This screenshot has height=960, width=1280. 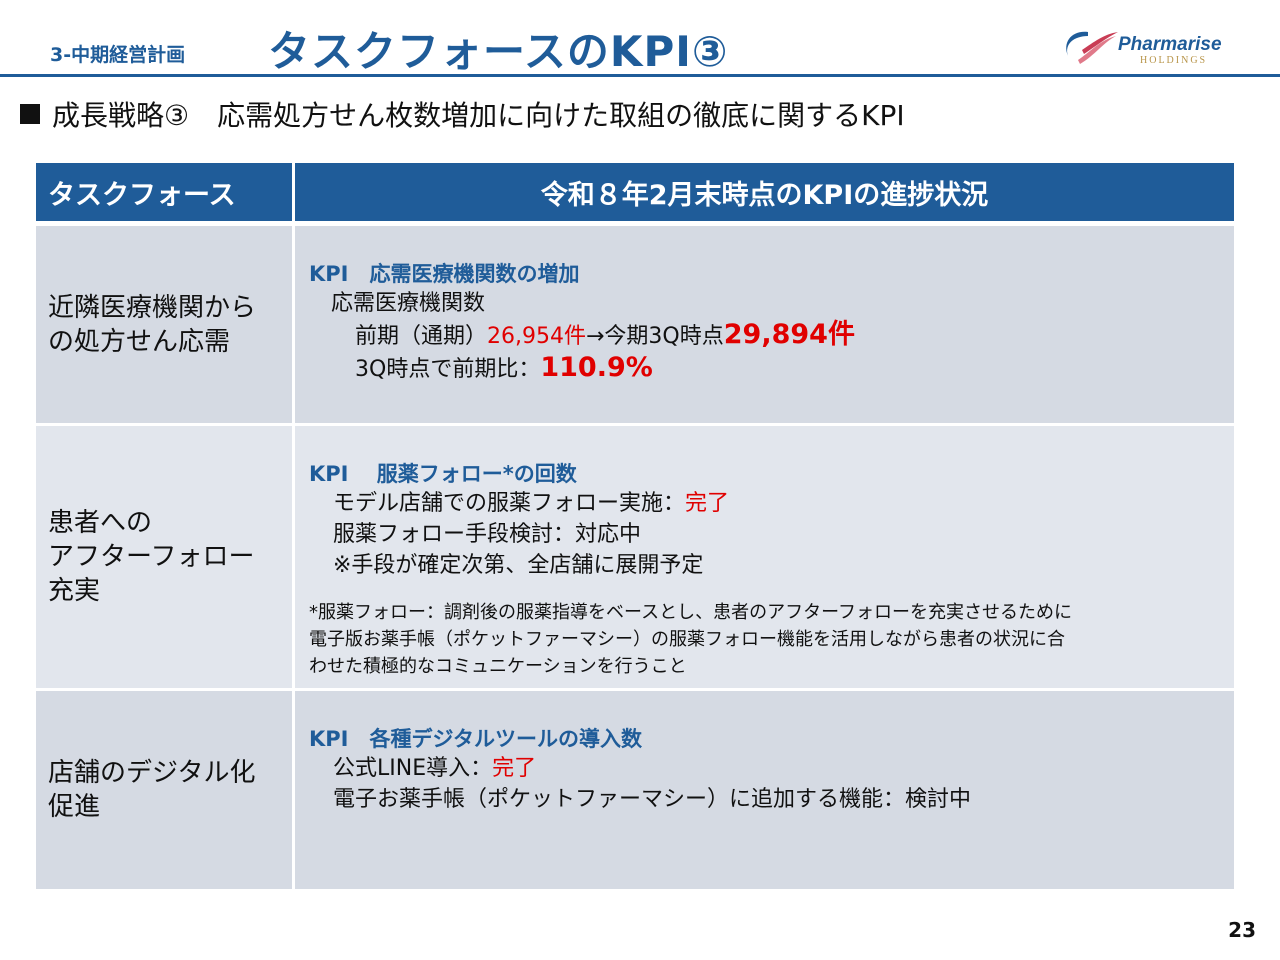 I want to click on text: 3Q時点で前期比：, so click(x=448, y=369).